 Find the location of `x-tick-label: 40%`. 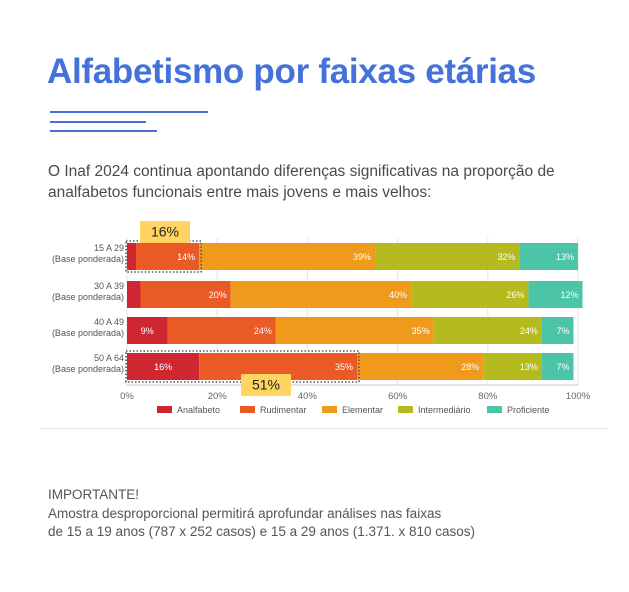

x-tick-label: 40% is located at coordinates (308, 396).